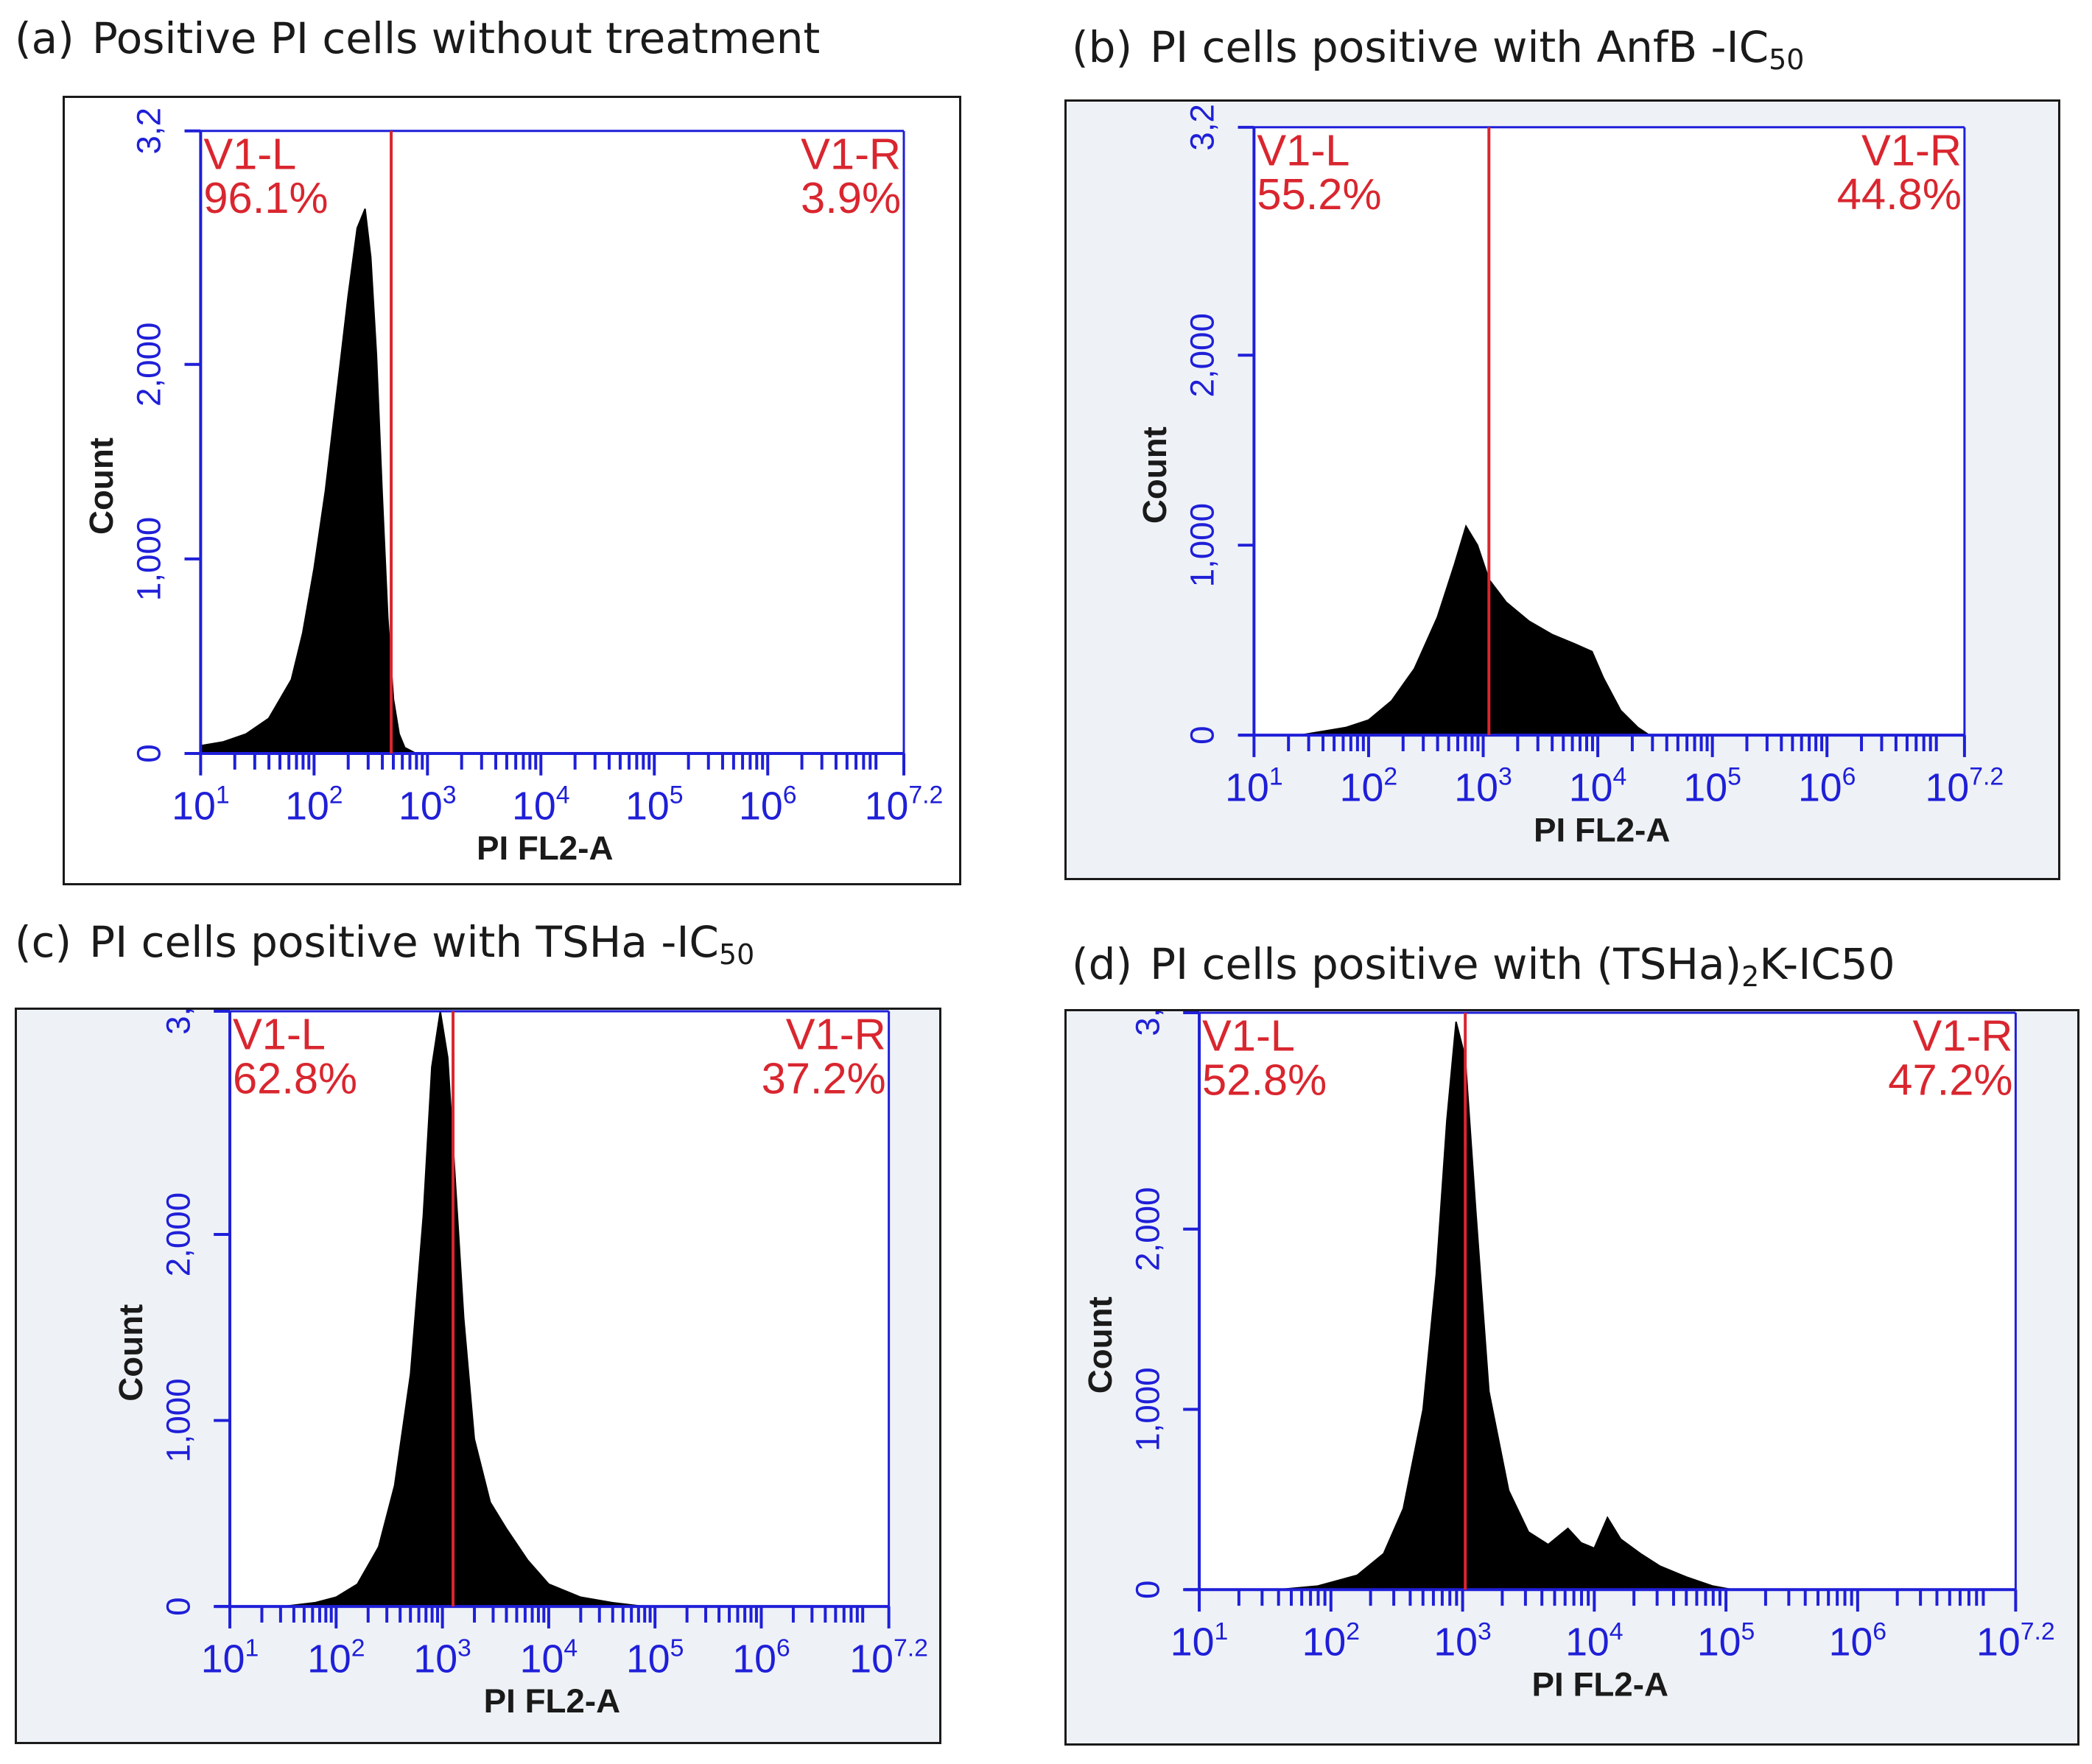 This screenshot has width=2092, height=1764. Describe the element at coordinates (1319, 194) in the screenshot. I see `gate-left-percent: 55.2%` at that location.